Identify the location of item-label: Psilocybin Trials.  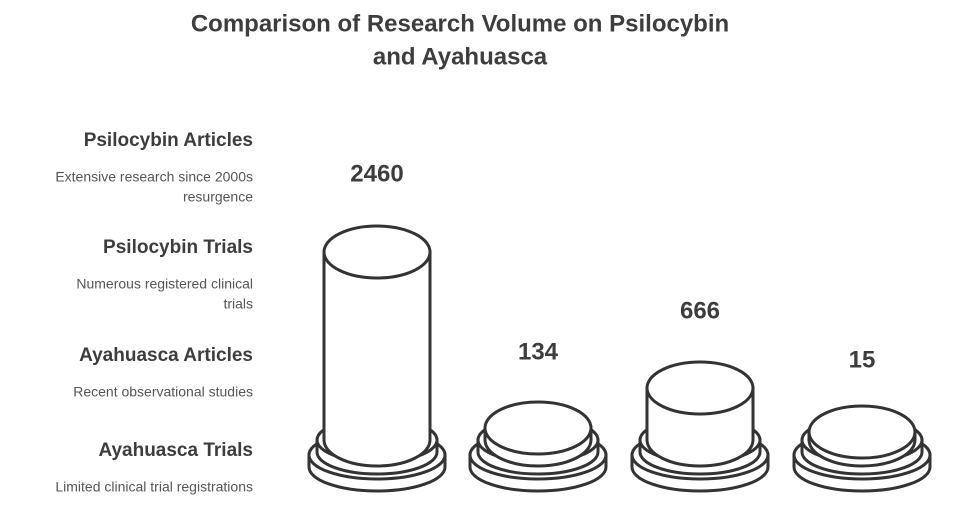
(178, 247).